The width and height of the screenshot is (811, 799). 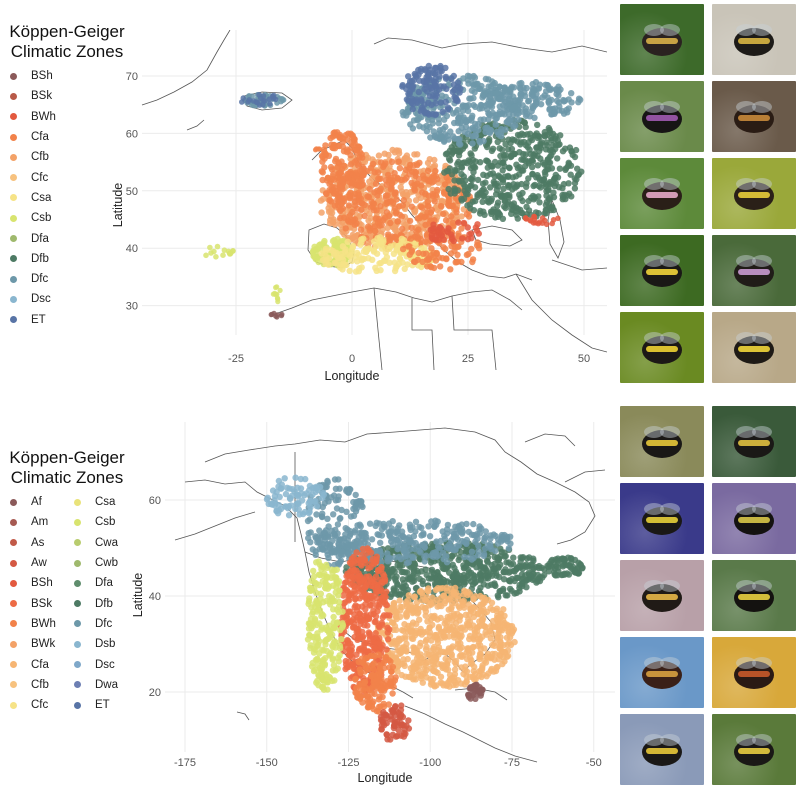 What do you see at coordinates (96, 685) in the screenshot?
I see `na-legend-item-dwa: Dwa` at bounding box center [96, 685].